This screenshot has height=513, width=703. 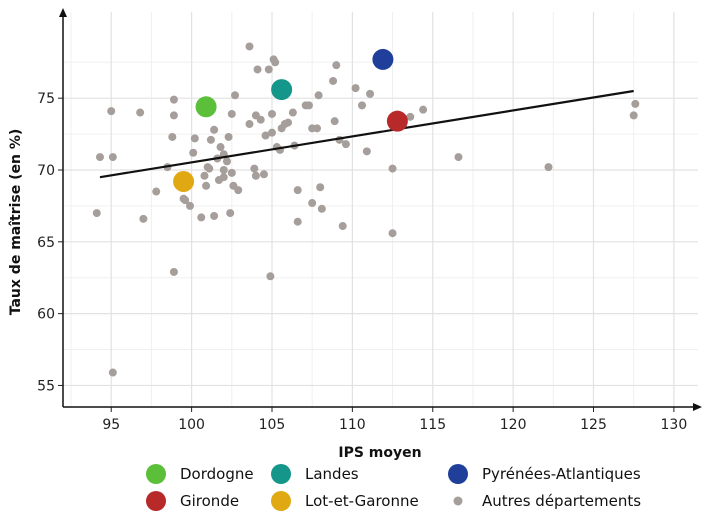 What do you see at coordinates (184, 181) in the screenshot?
I see `data-point-lot-et-garonne` at bounding box center [184, 181].